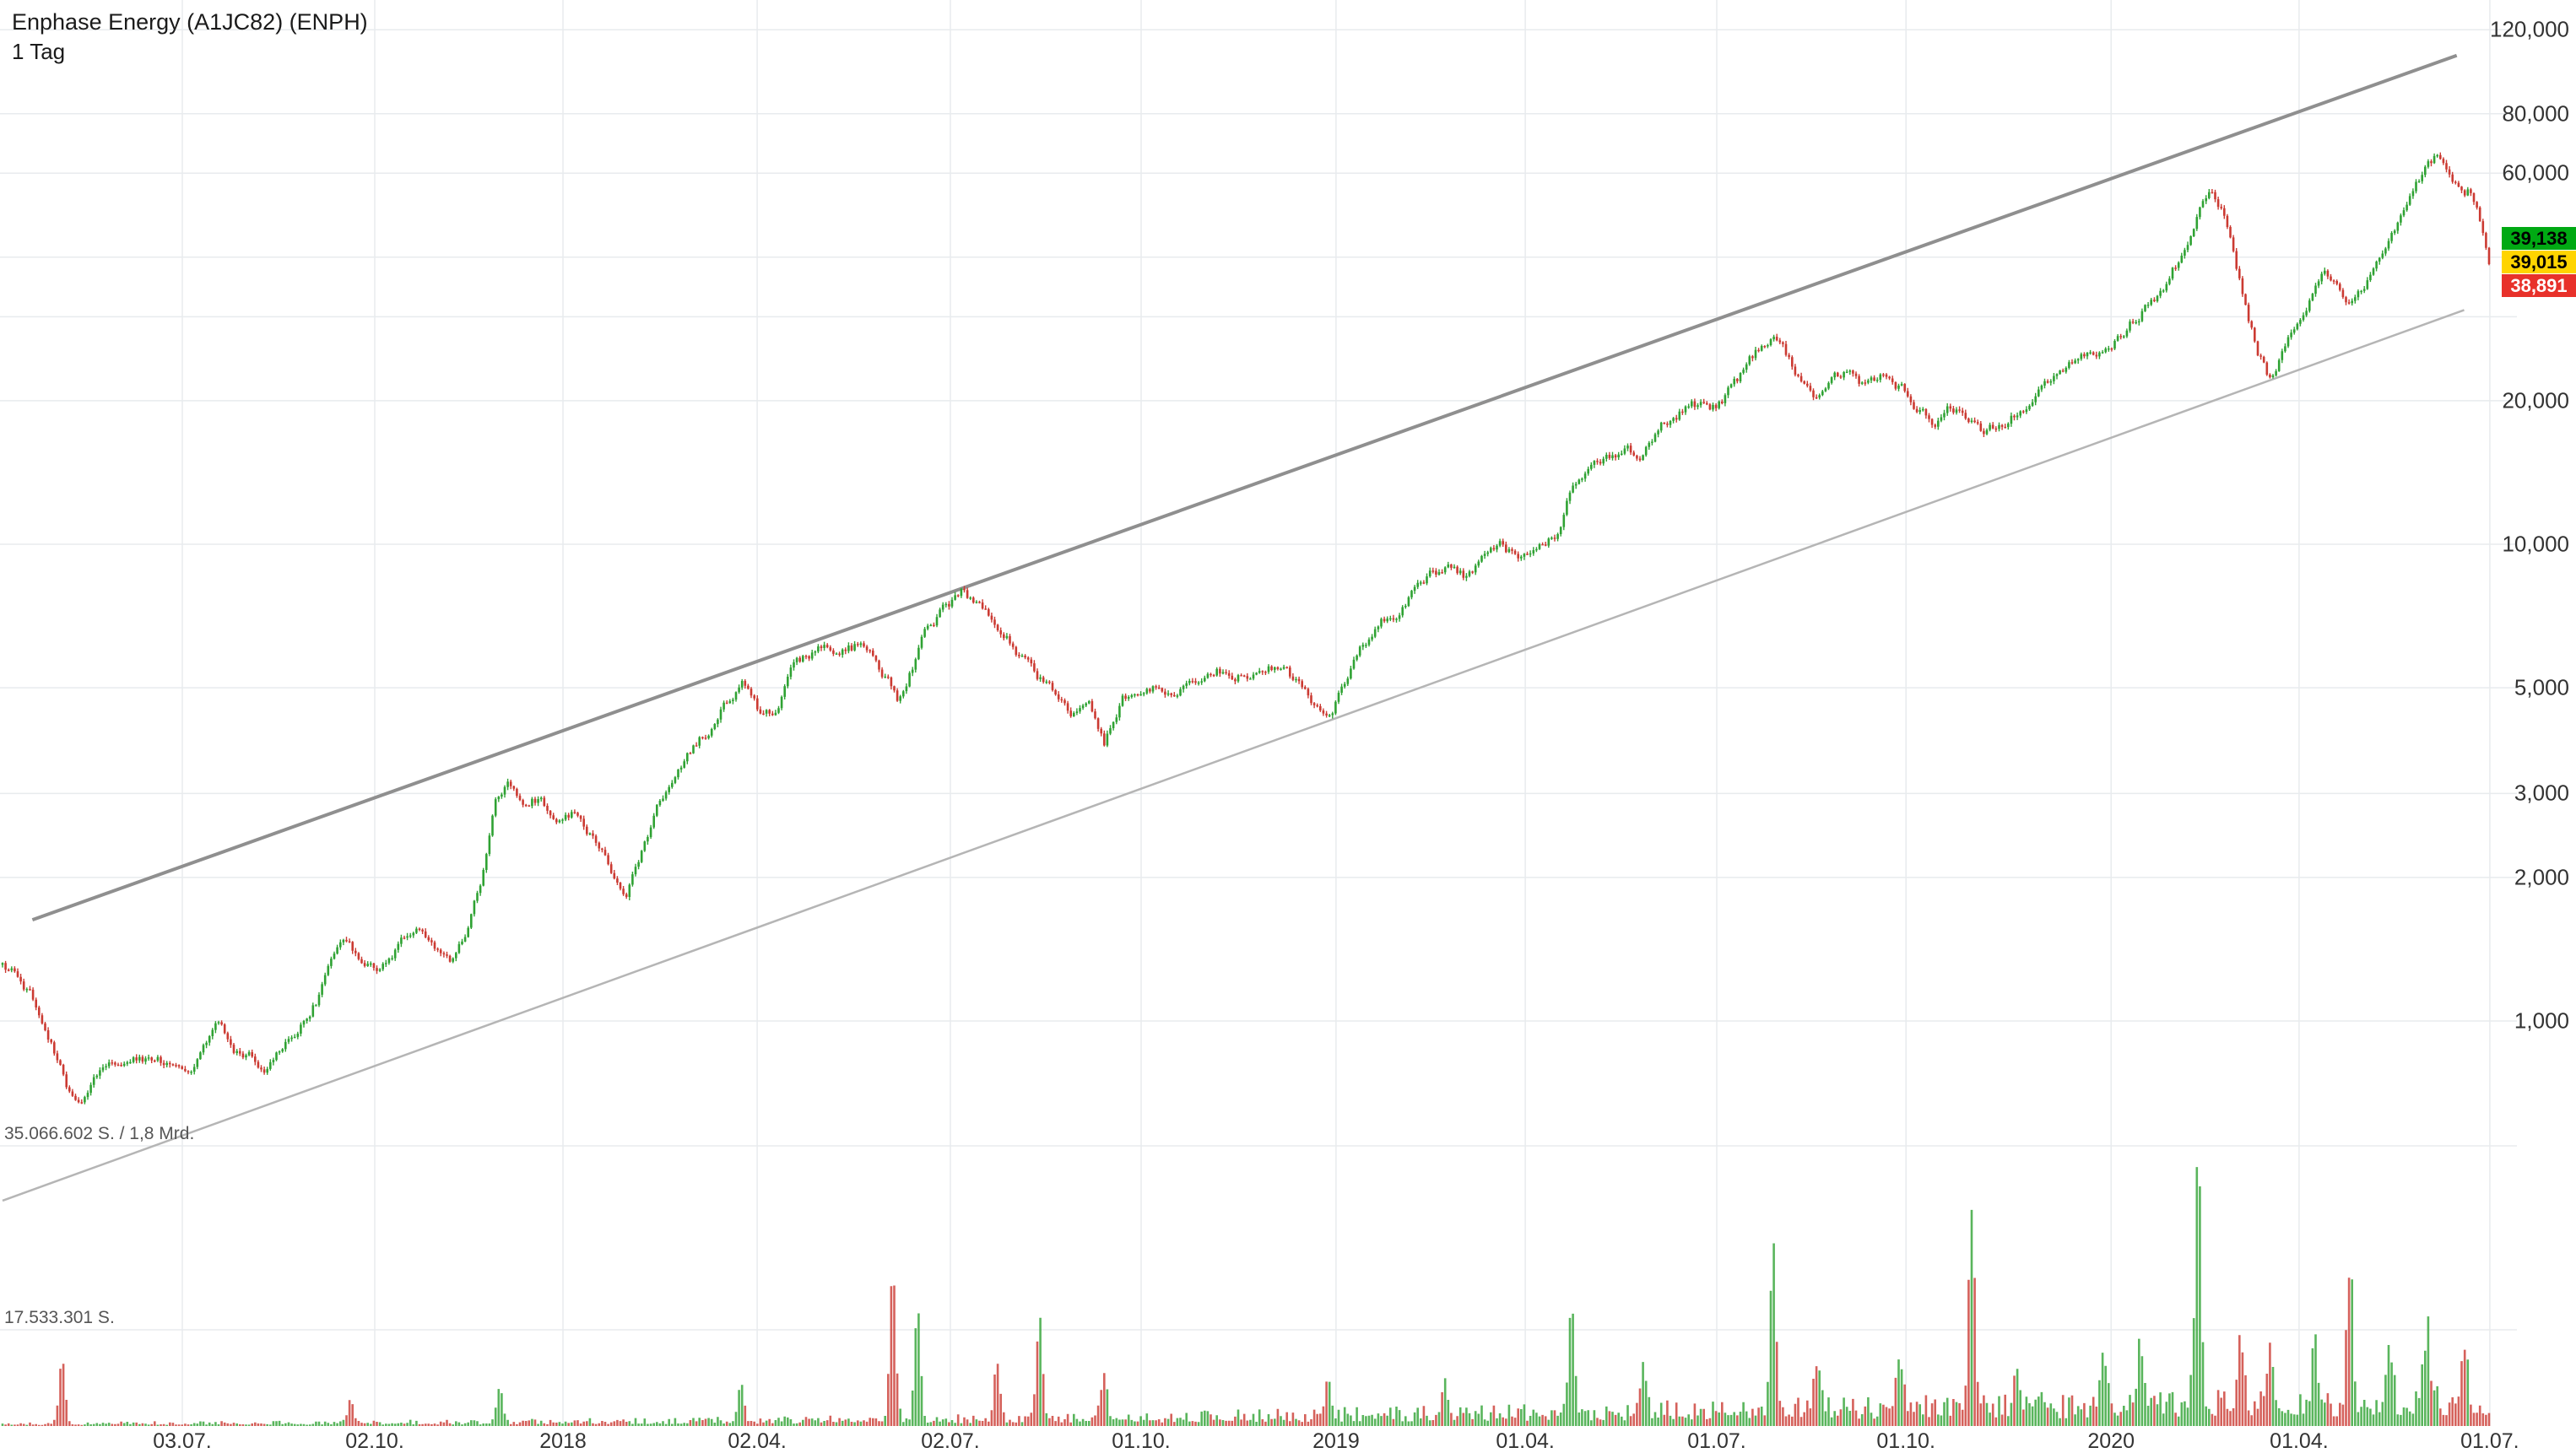  What do you see at coordinates (2535, 544) in the screenshot?
I see `price-tick-label: 10,000` at bounding box center [2535, 544].